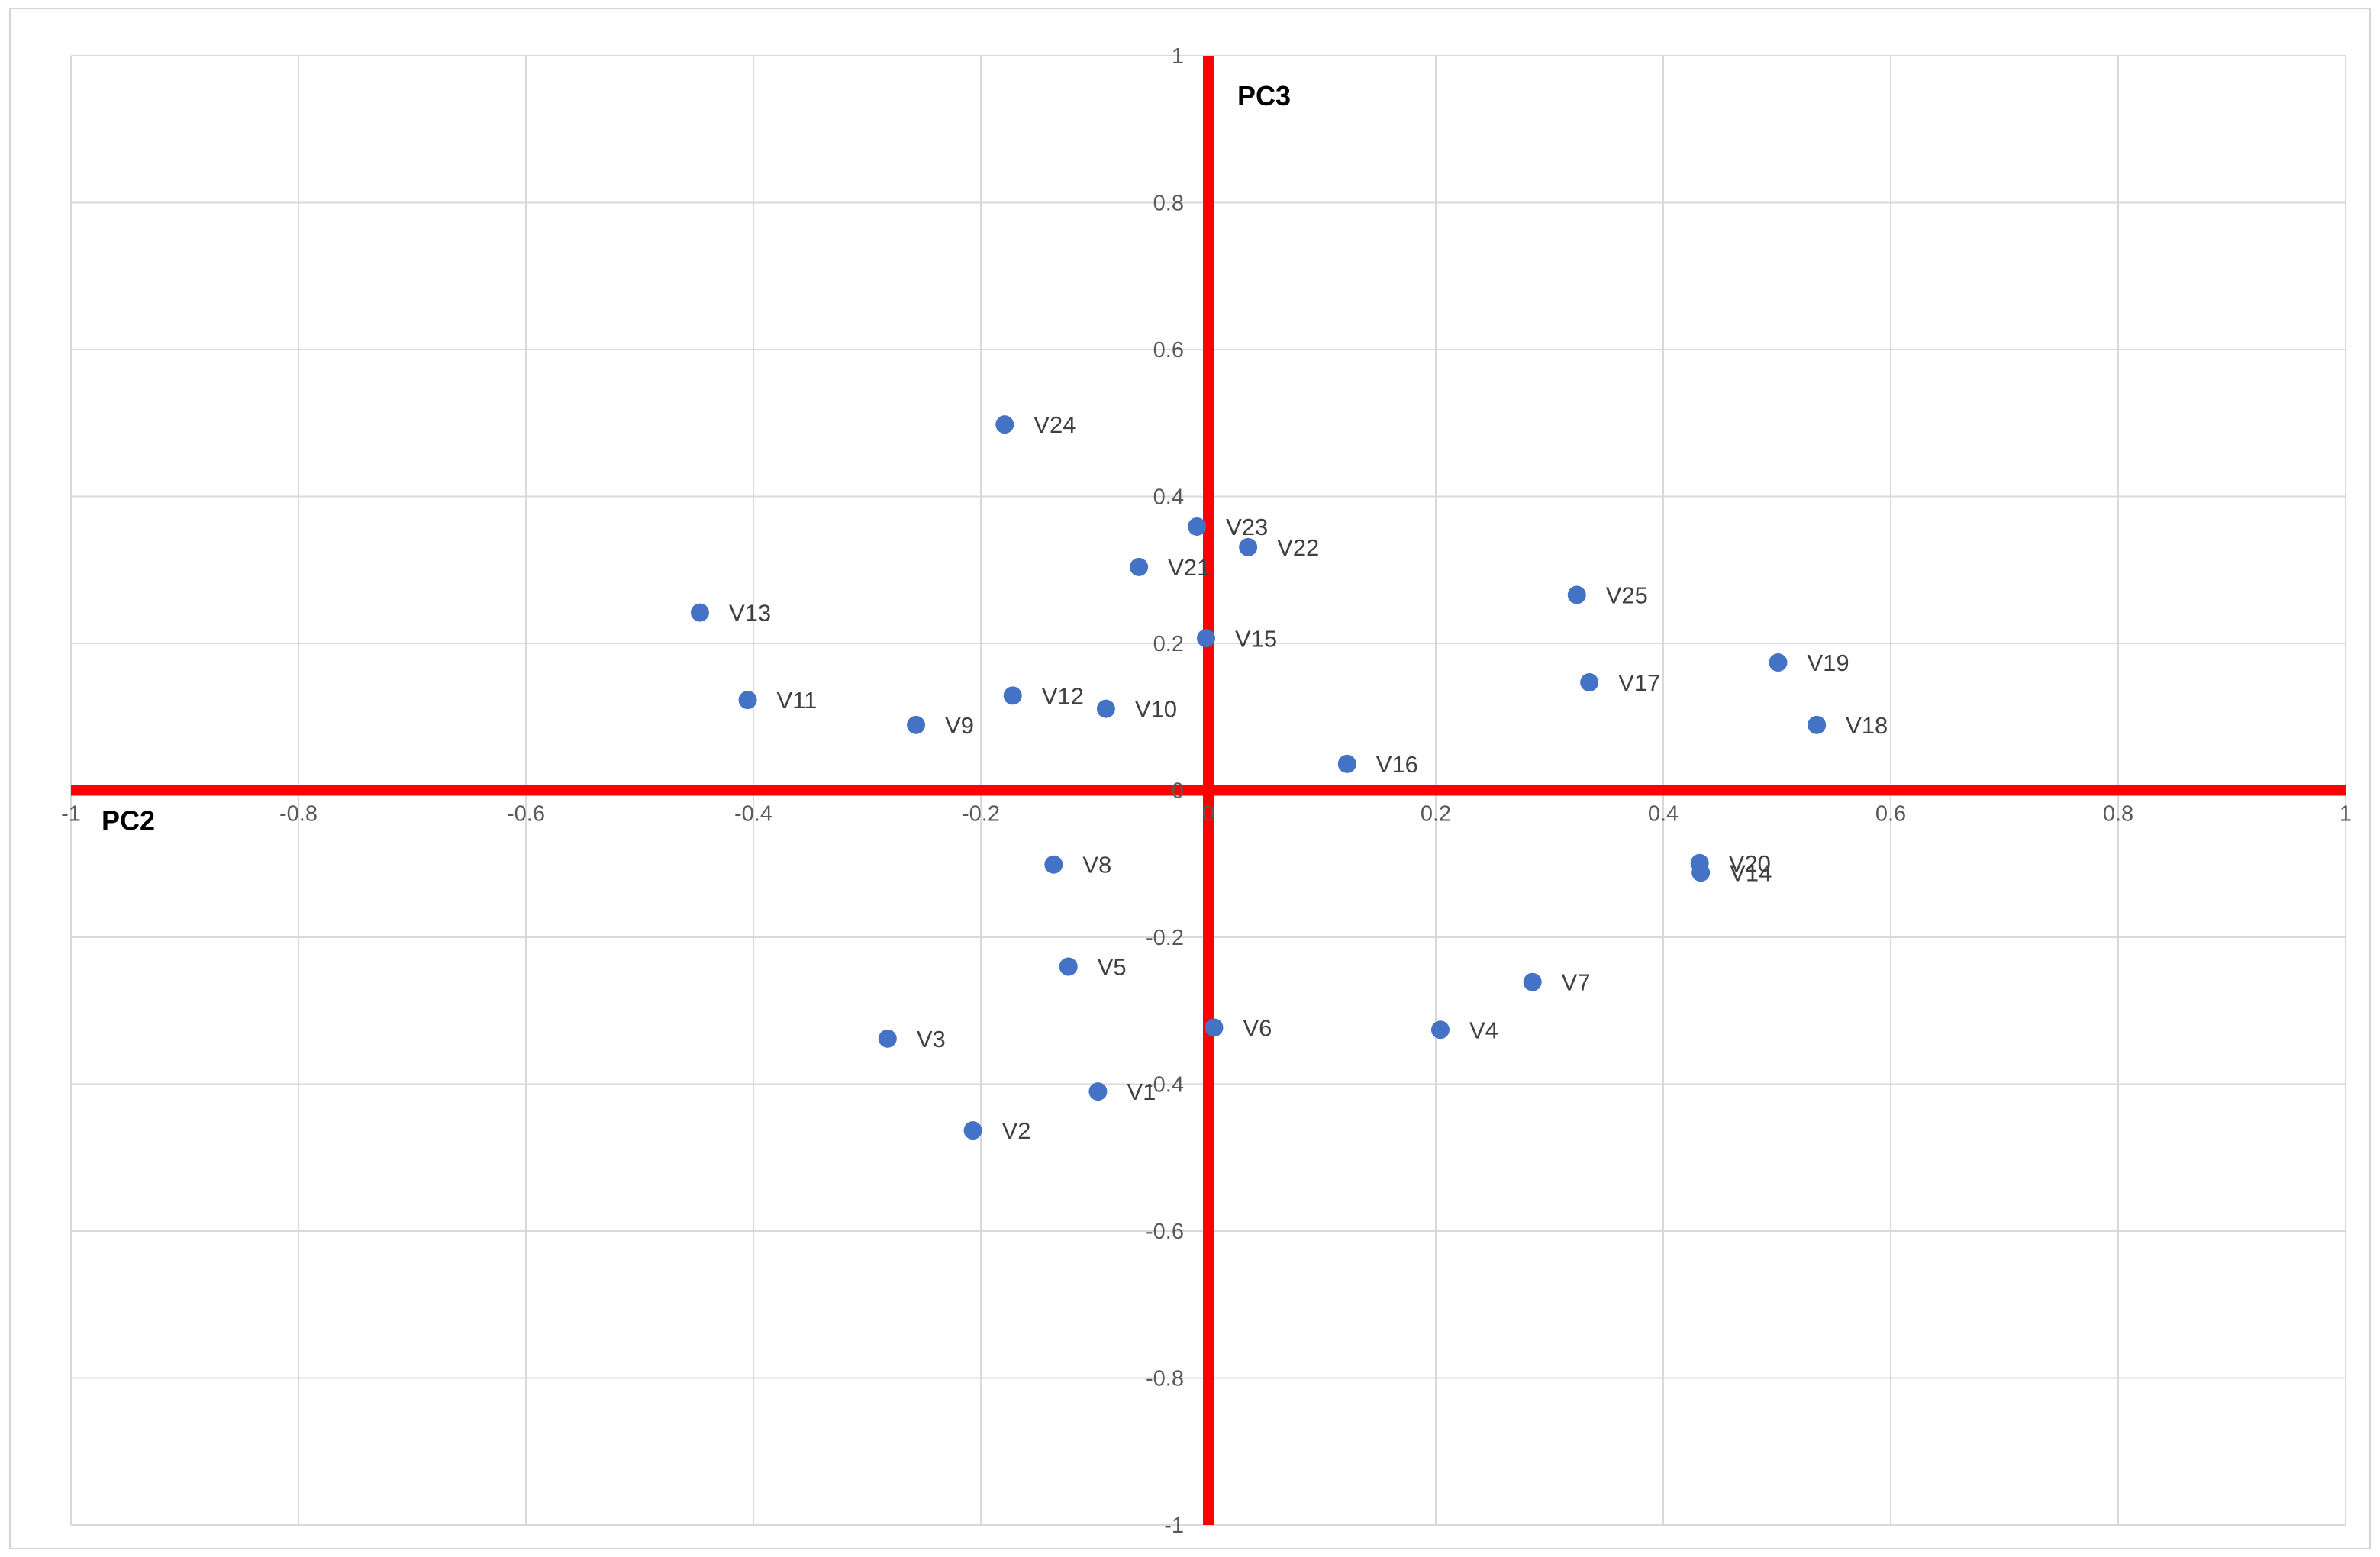 This screenshot has width=2380, height=1557. I want to click on data-point-v8, so click(1053, 864).